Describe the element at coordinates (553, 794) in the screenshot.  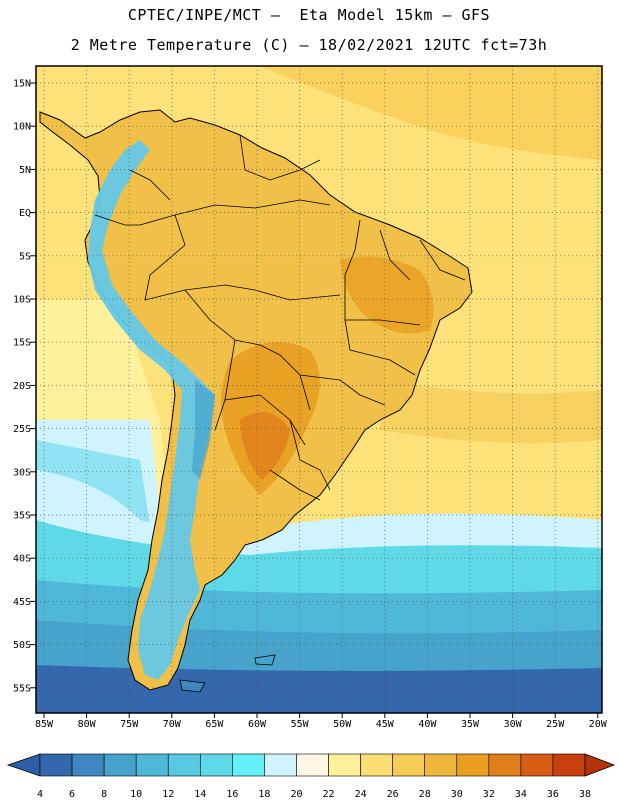
I see `colorbar-tick-label: 36` at that location.